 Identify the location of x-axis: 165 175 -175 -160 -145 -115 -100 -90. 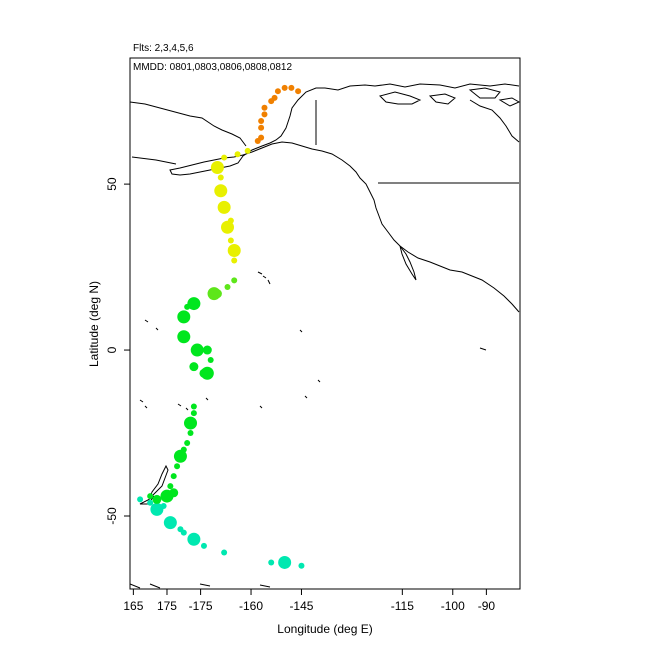
(309, 601).